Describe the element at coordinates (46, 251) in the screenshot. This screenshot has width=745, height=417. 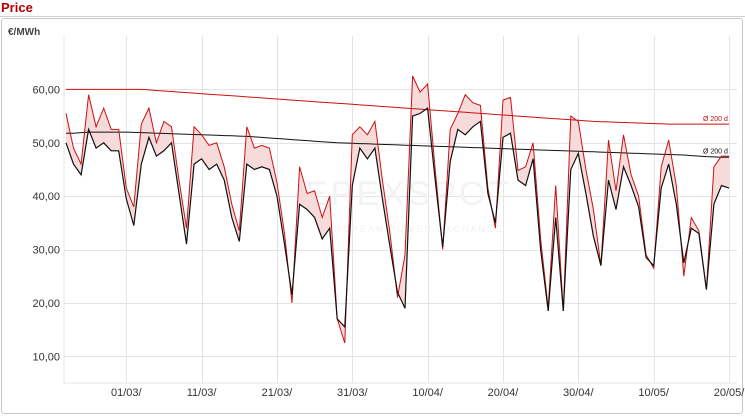
I see `y-tick-label: 30,00` at that location.